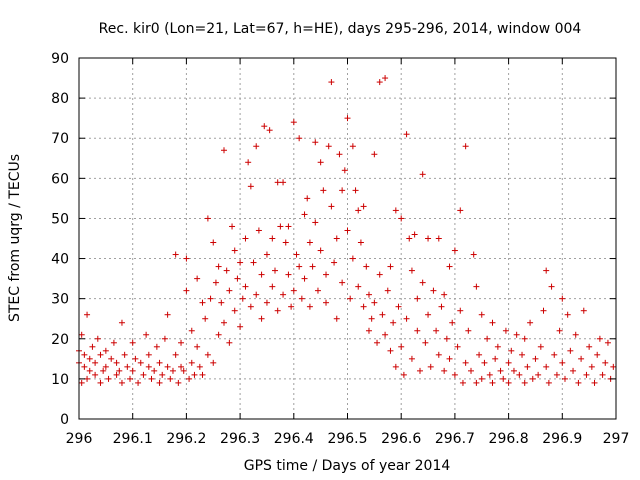 This screenshot has width=640, height=480. I want to click on y-tick-label: 70, so click(60, 139).